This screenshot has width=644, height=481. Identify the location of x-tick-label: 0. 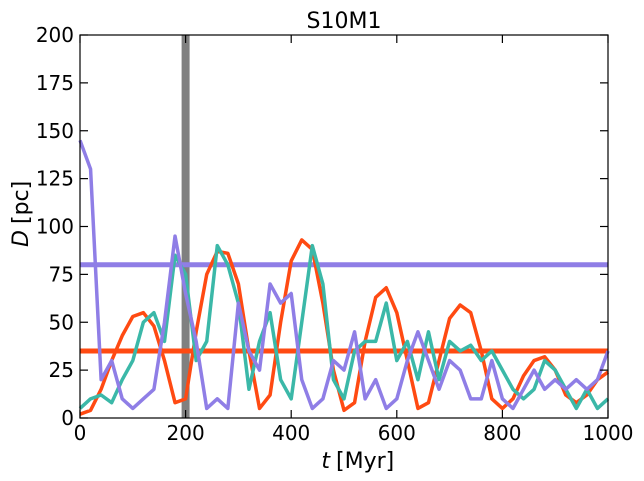
(80, 433).